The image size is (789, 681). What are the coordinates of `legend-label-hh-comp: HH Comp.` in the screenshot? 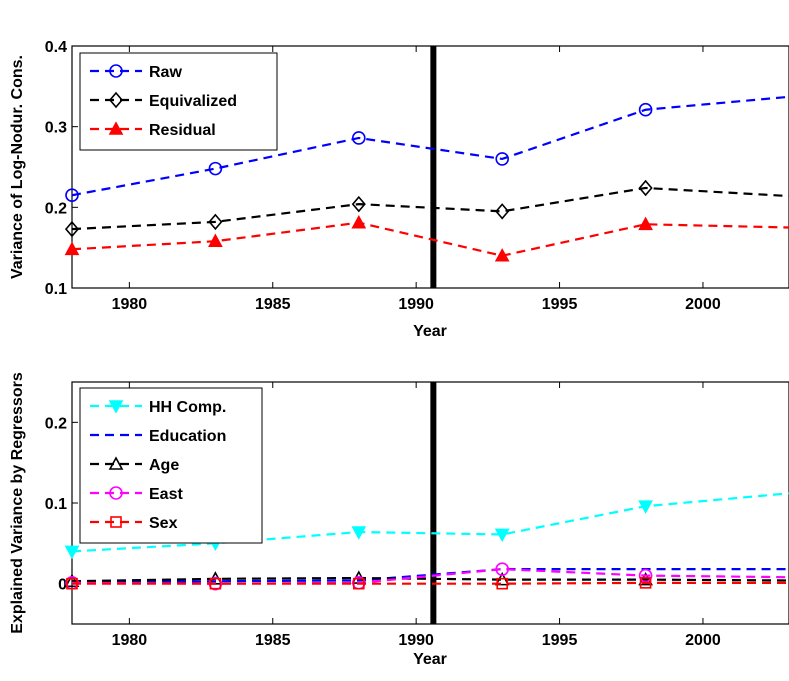 It's located at (187, 407).